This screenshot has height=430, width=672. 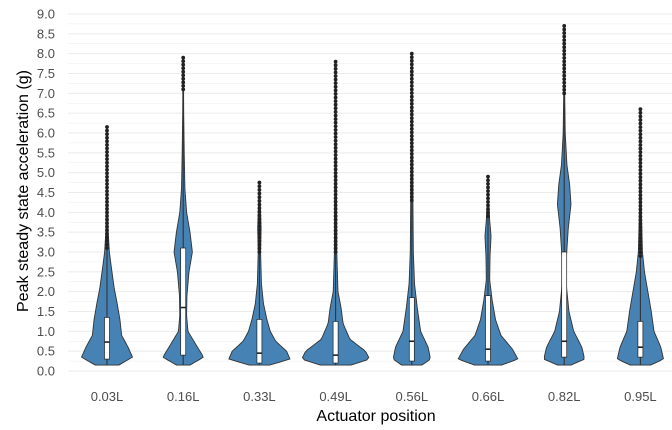 What do you see at coordinates (46, 291) in the screenshot?
I see `y-tick-label: 2.0` at bounding box center [46, 291].